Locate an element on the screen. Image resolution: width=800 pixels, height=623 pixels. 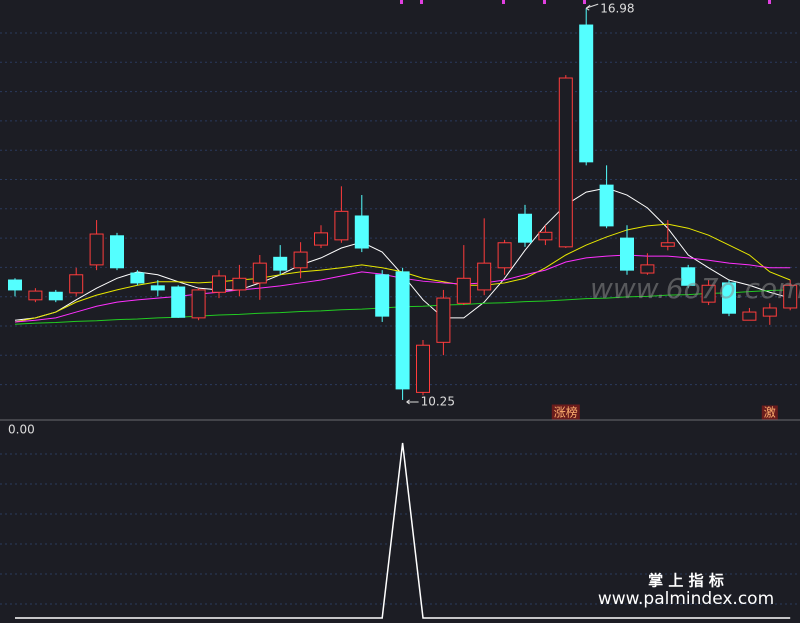
watermark-url: www.palmindex.com is located at coordinates (686, 599).